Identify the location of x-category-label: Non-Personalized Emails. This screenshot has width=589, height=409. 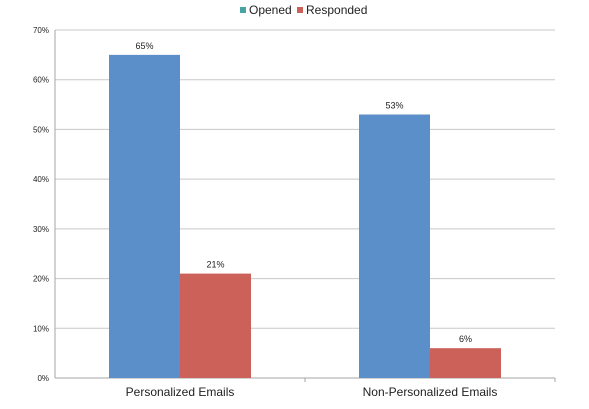
(430, 392).